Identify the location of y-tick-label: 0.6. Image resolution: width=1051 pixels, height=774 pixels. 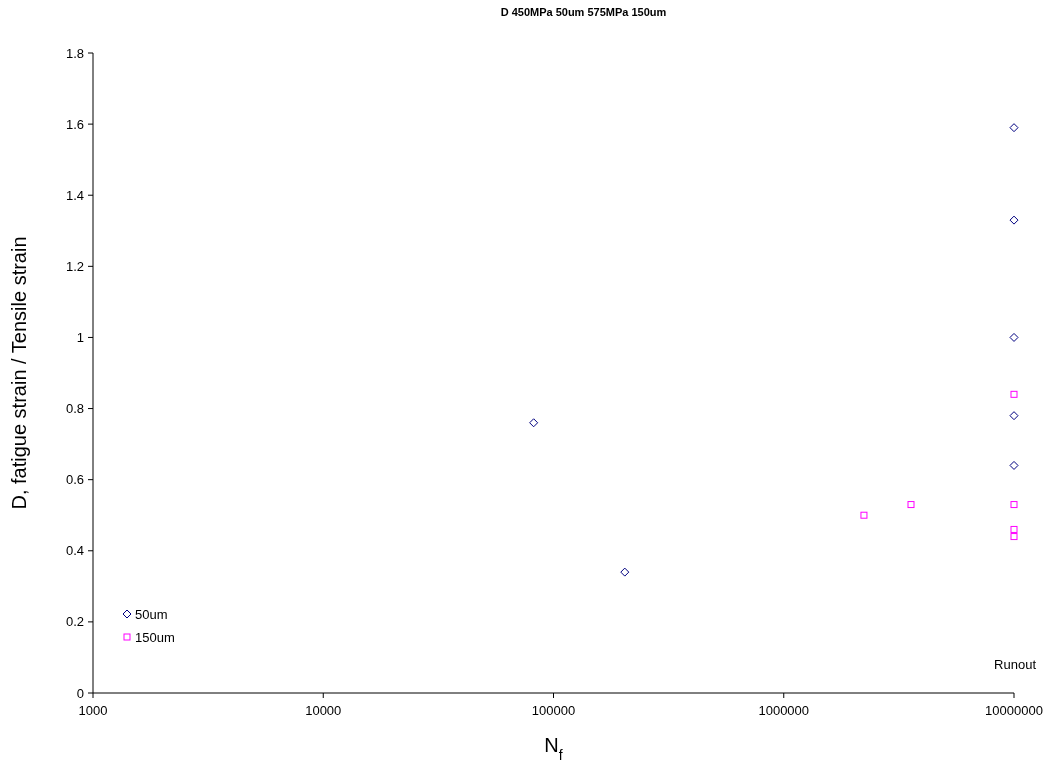
(74, 480).